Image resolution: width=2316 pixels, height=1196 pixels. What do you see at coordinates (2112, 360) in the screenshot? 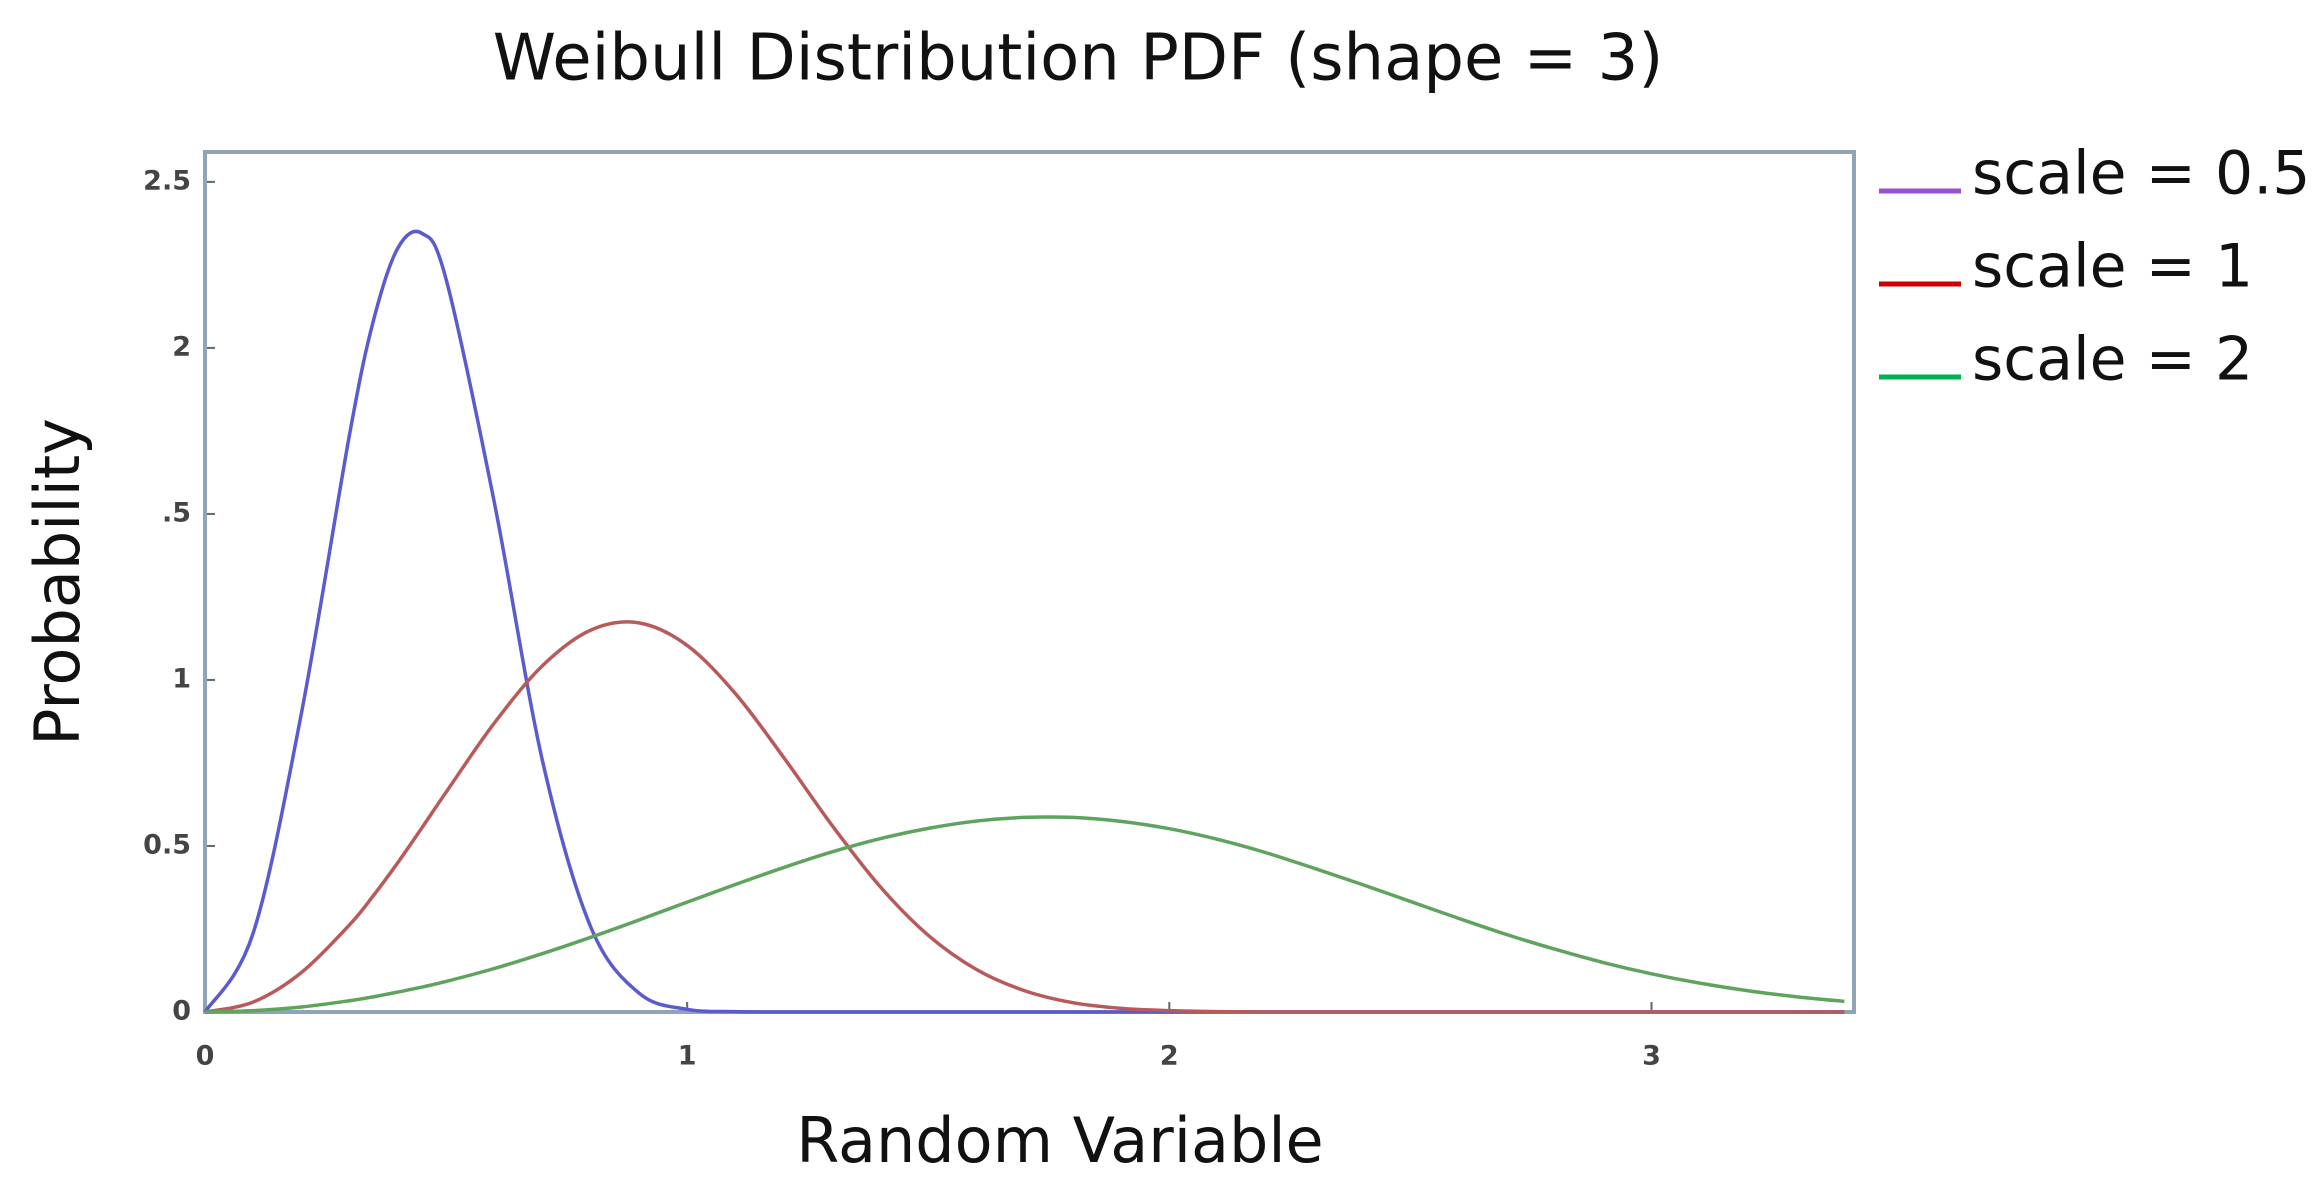
I see `legend-label: scale = 2` at bounding box center [2112, 360].